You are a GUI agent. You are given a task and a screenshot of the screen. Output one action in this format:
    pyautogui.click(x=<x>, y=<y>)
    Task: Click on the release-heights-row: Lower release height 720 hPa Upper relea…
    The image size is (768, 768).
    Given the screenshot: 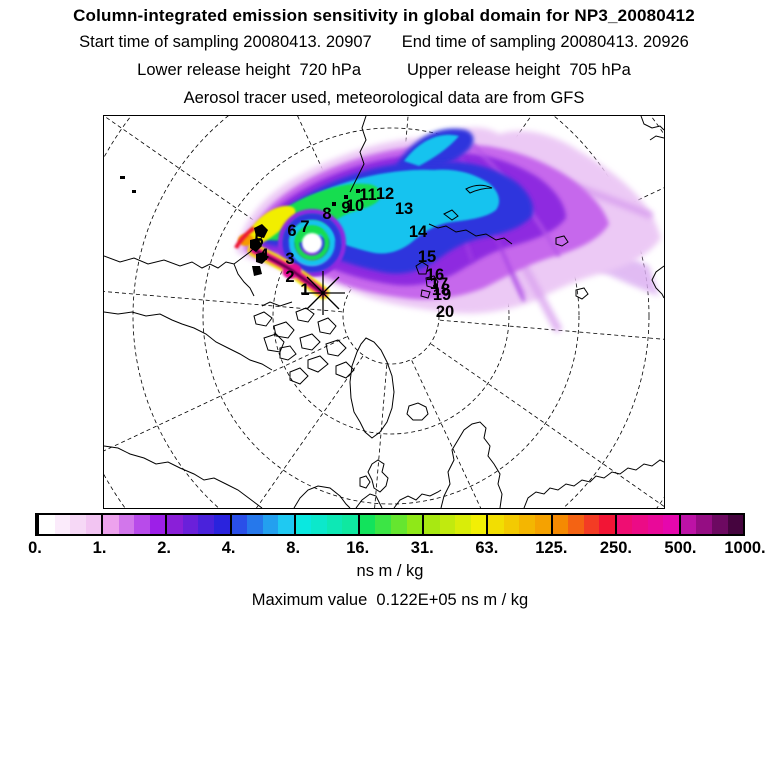 What is the action you would take?
    pyautogui.click(x=384, y=70)
    